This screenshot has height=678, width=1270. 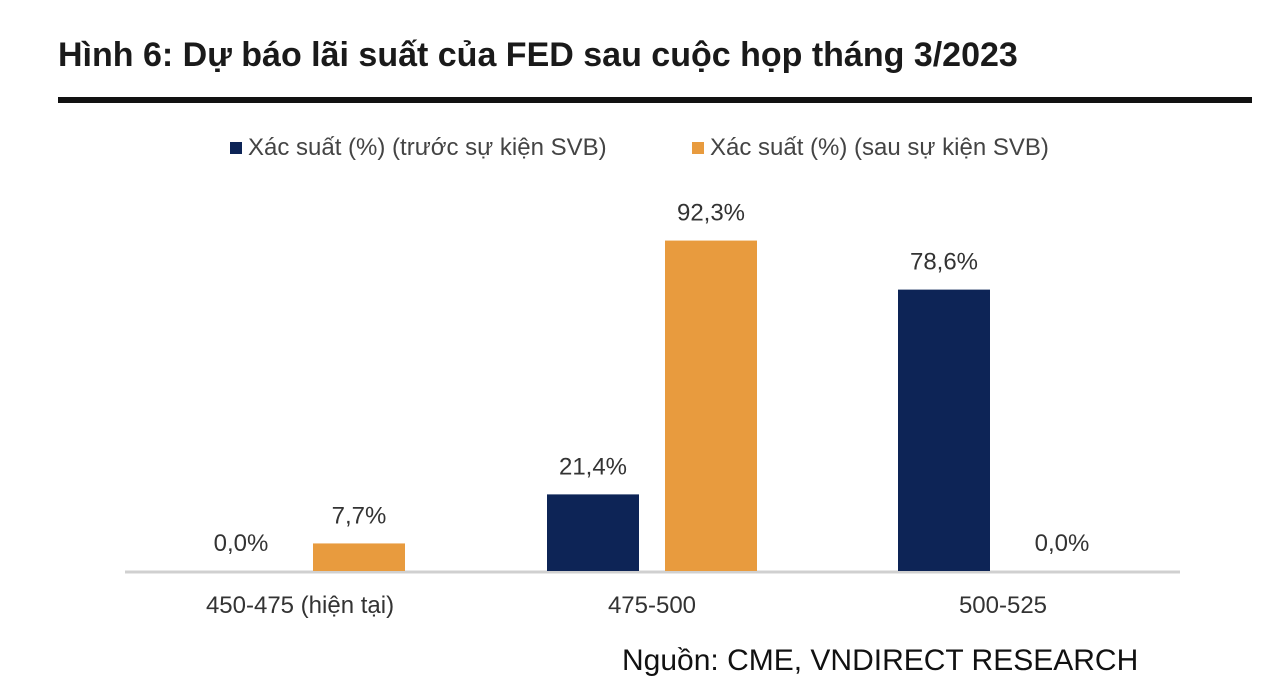 What do you see at coordinates (655, 100) in the screenshot?
I see `title-rule` at bounding box center [655, 100].